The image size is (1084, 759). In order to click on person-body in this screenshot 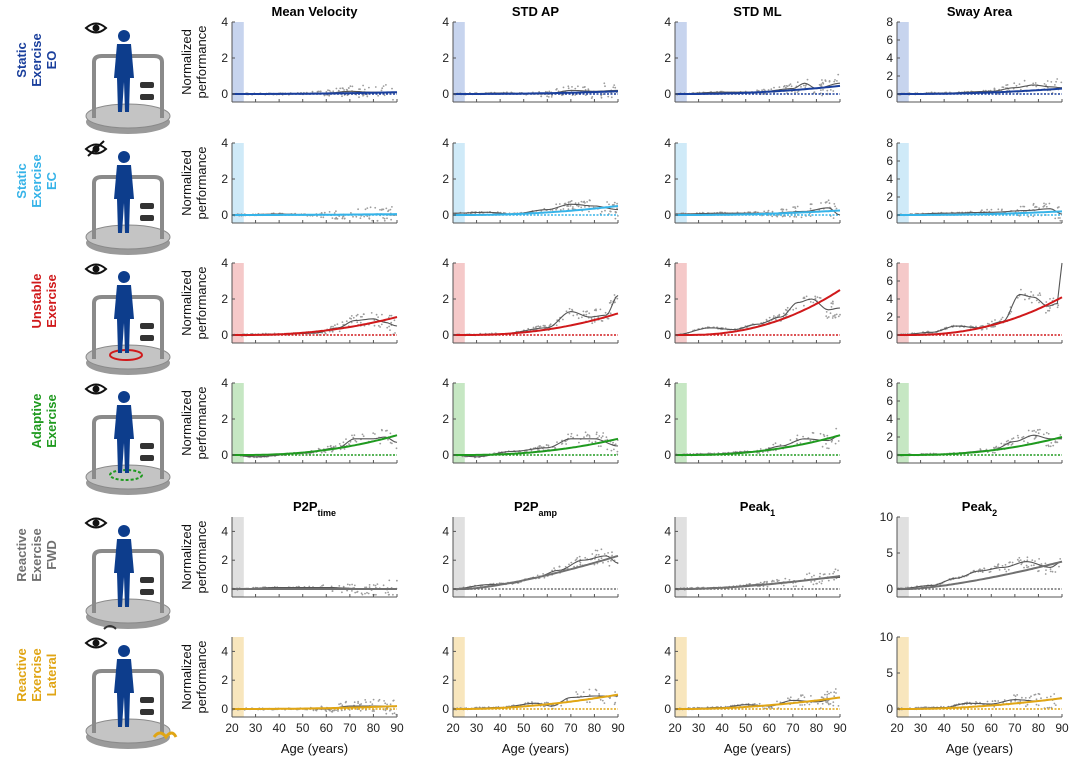, I will do `click(124, 693)`.